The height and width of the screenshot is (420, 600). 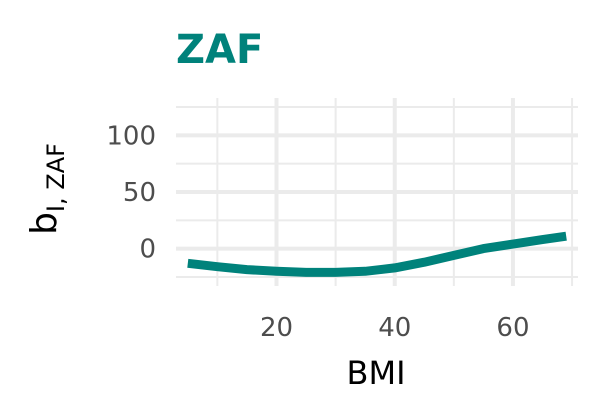 I want to click on x-tick-label: 40, so click(x=394, y=328).